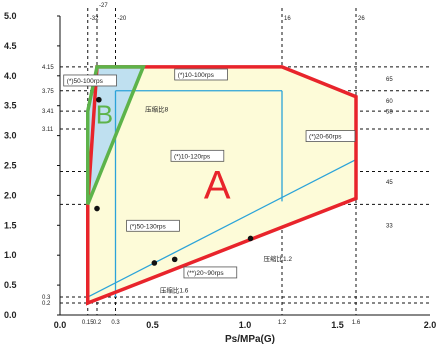 The height and width of the screenshot is (347, 438). I want to click on right-temperature-label: 58, so click(389, 113).